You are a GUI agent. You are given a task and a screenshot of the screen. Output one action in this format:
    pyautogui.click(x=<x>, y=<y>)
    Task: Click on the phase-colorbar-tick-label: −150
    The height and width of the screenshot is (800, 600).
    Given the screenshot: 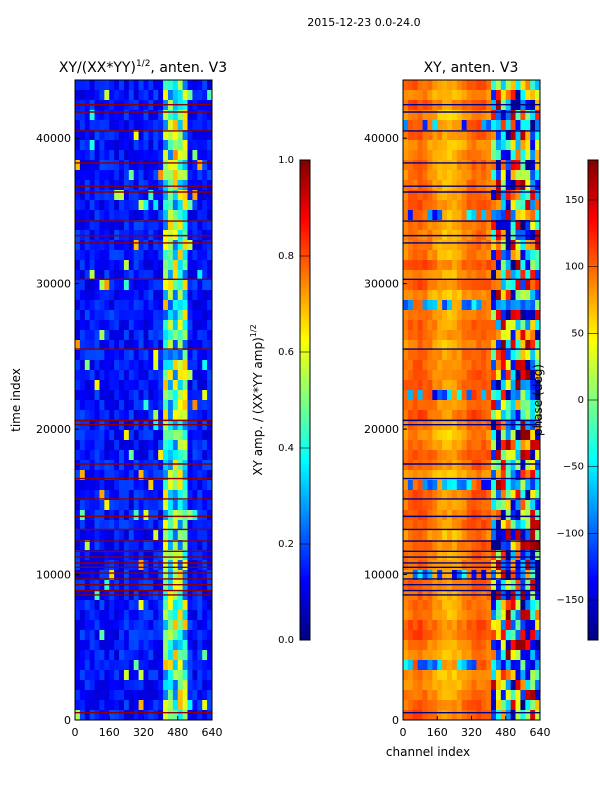 What is the action you would take?
    pyautogui.click(x=570, y=600)
    